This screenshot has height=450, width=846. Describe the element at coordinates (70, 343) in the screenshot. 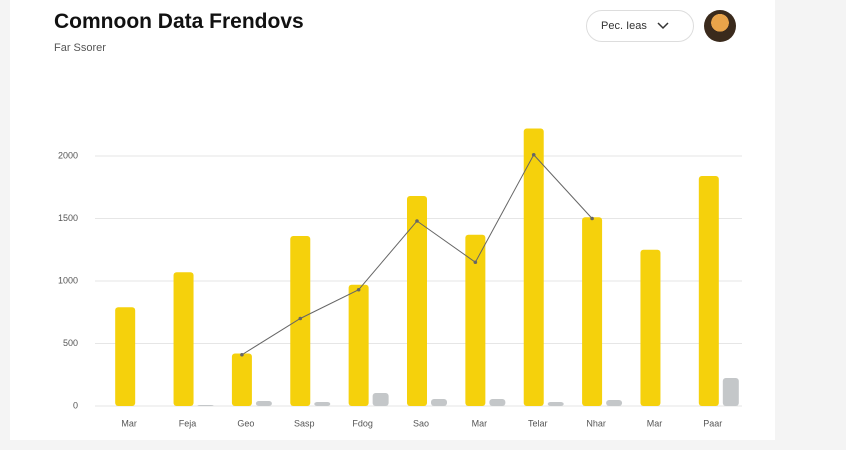

I see `y-tick-label: 500` at that location.